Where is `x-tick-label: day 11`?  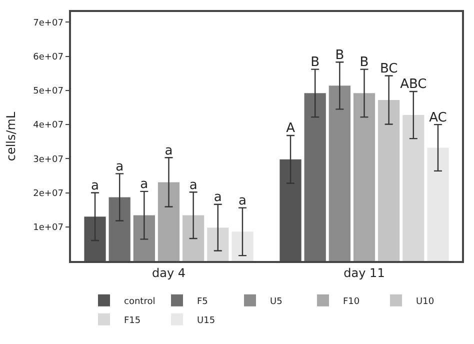 x-tick-label: day 11 is located at coordinates (364, 273).